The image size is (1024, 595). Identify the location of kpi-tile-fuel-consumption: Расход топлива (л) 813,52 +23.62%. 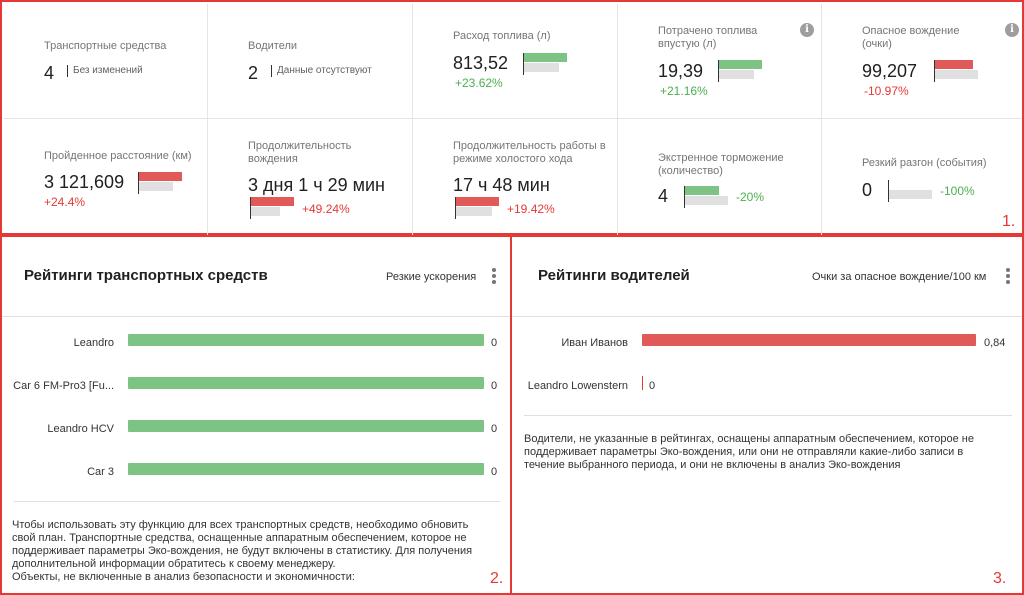
(515, 61).